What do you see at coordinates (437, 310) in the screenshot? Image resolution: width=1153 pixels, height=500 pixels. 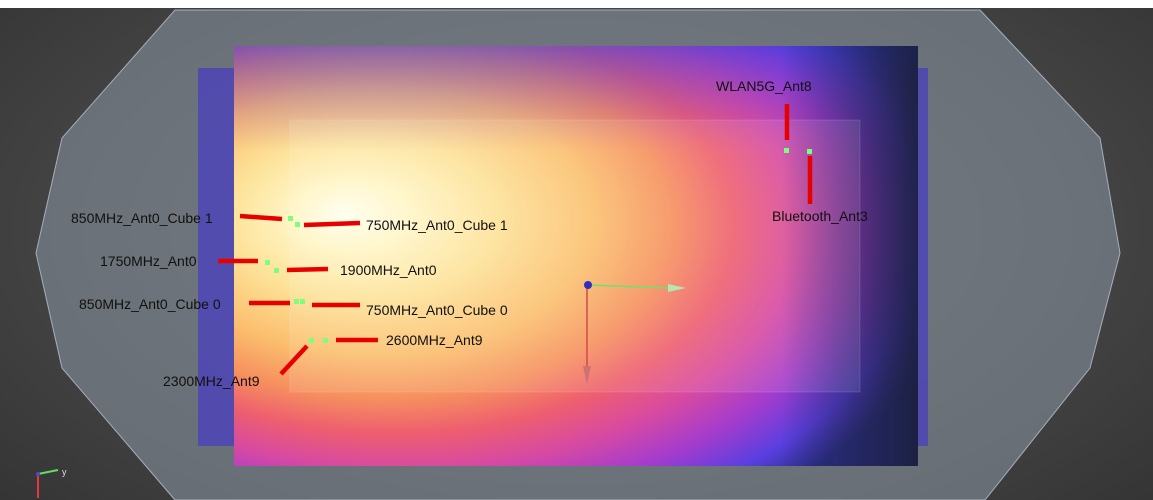 I see `label-ant0-cube0-750: 750MHz_Ant0_Cube 0` at bounding box center [437, 310].